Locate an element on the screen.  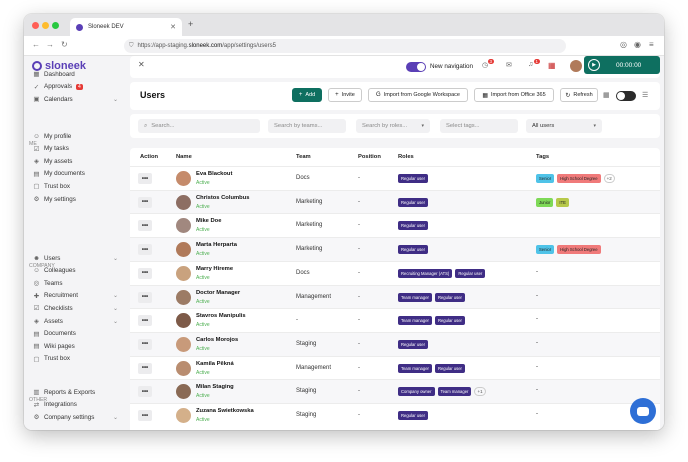
support-chat-button is located at coordinates (643, 411).